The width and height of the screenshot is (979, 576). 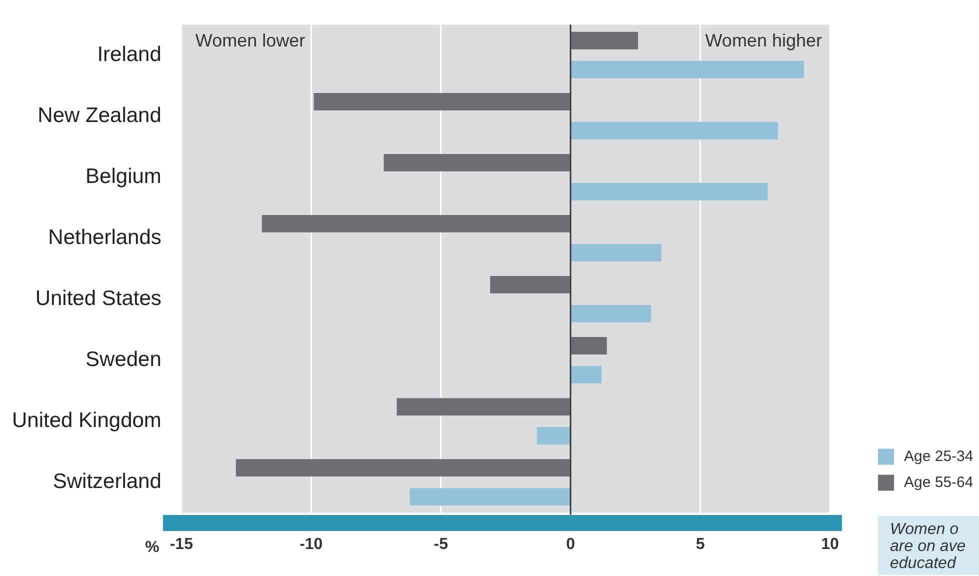 What do you see at coordinates (87, 420) in the screenshot?
I see `y-tick-label: United Kingdom` at bounding box center [87, 420].